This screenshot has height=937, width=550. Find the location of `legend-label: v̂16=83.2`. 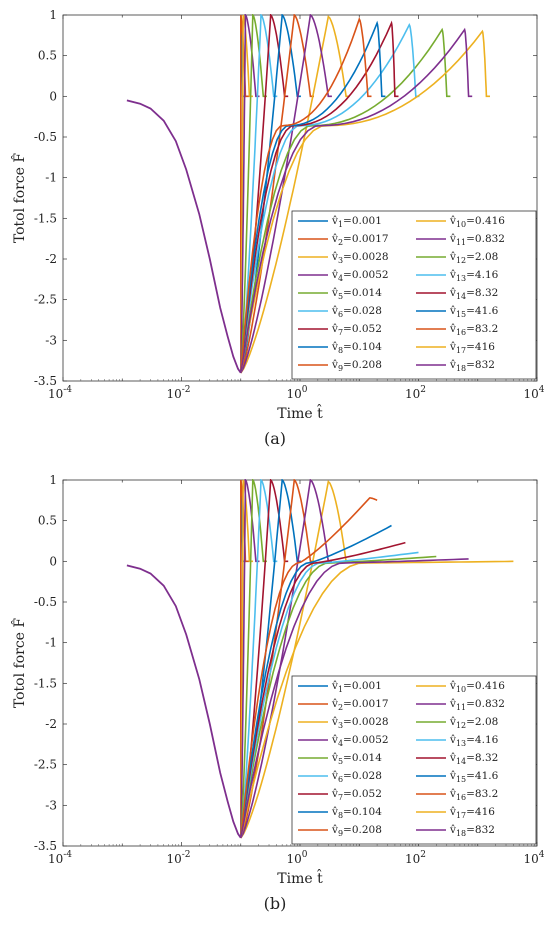

legend-label: v̂16=83.2 is located at coordinates (473, 330).